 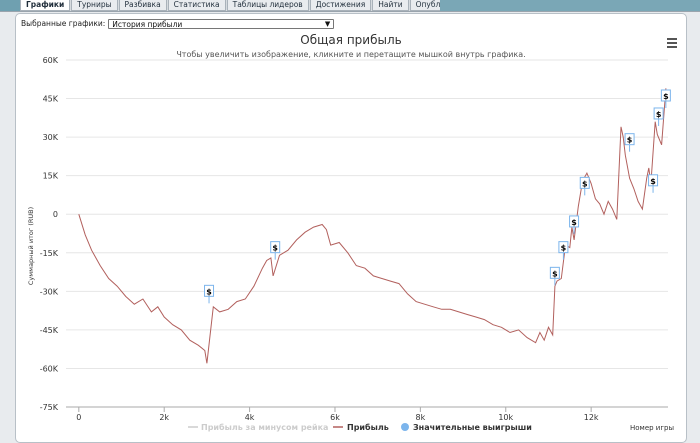 I want to click on legend-item-net-profit: Прибыль за минусом рейка, so click(x=258, y=427).